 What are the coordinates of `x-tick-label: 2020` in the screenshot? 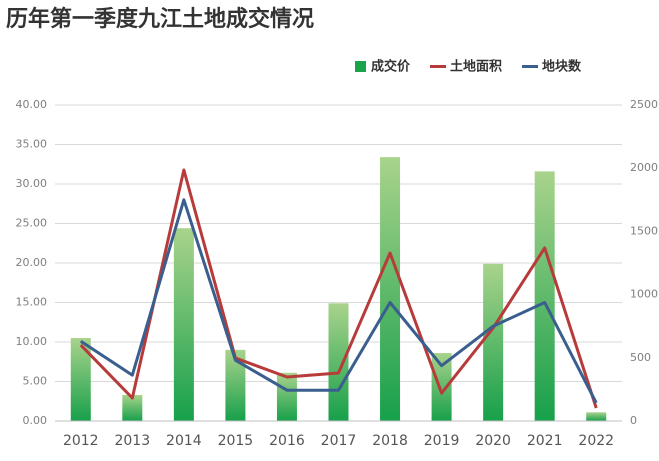 It's located at (493, 441).